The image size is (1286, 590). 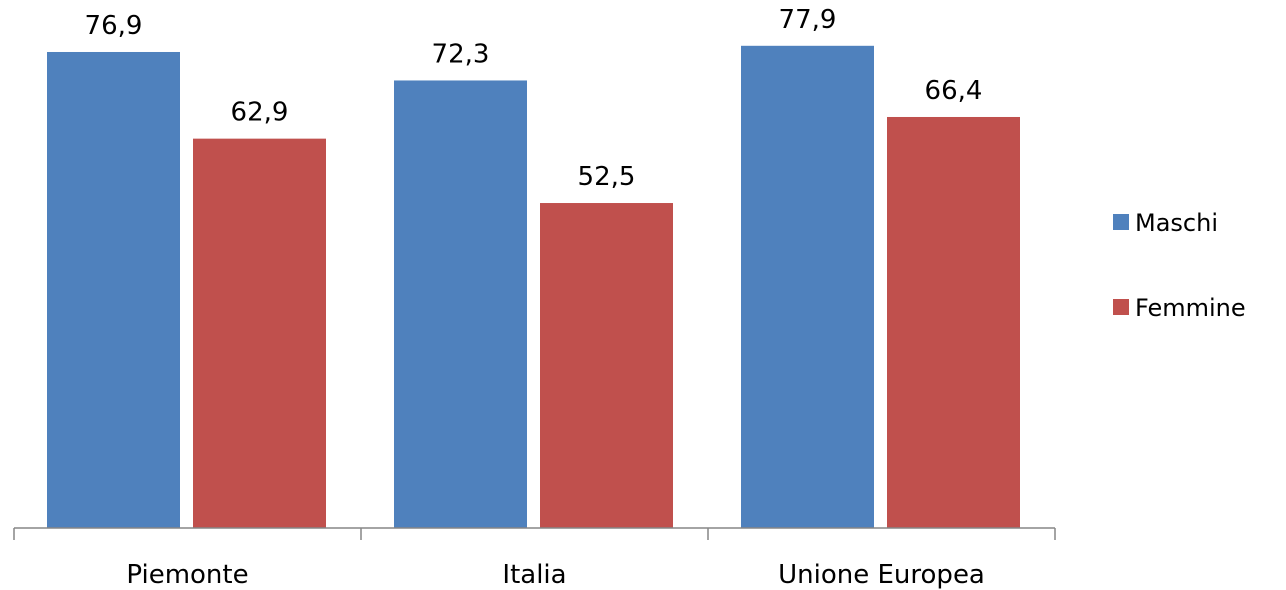 What do you see at coordinates (187, 575) in the screenshot?
I see `category-label-piemonte: Piemonte` at bounding box center [187, 575].